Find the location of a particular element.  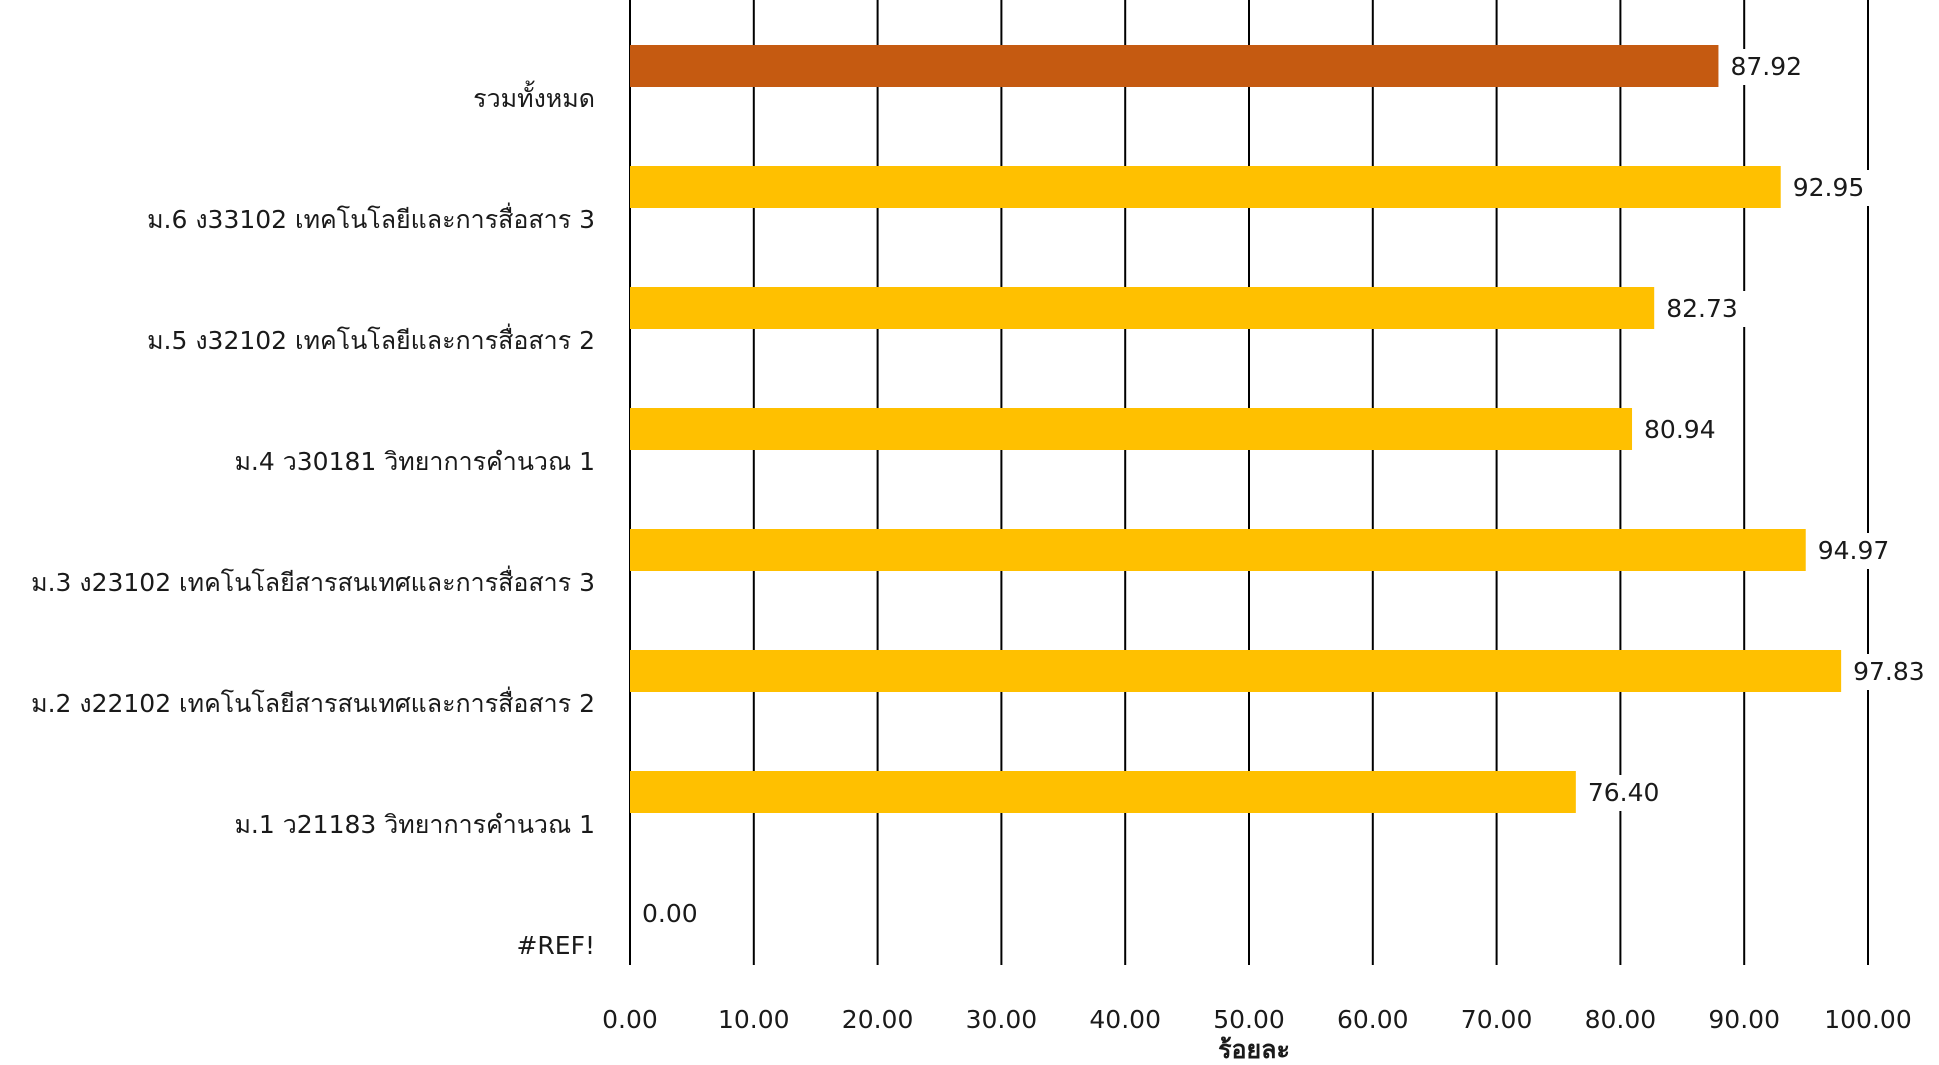

x-tick-label: 60.00 is located at coordinates (1373, 1019).